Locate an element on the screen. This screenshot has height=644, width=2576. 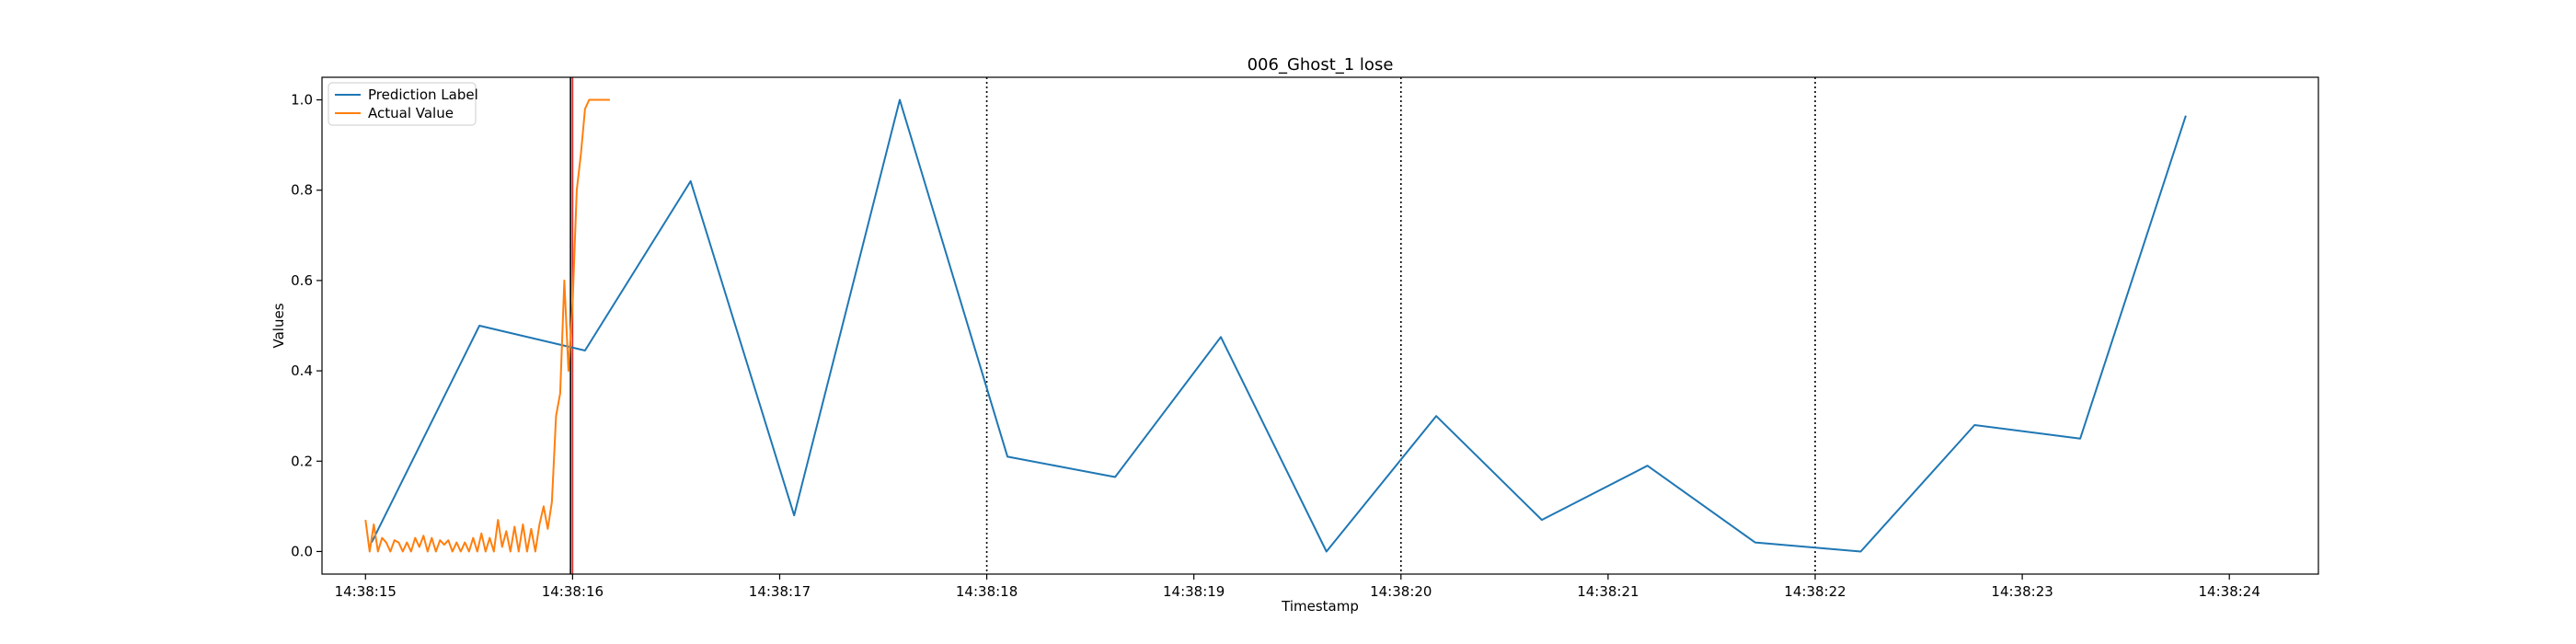
y-tick-label: 1.0 is located at coordinates (302, 100).